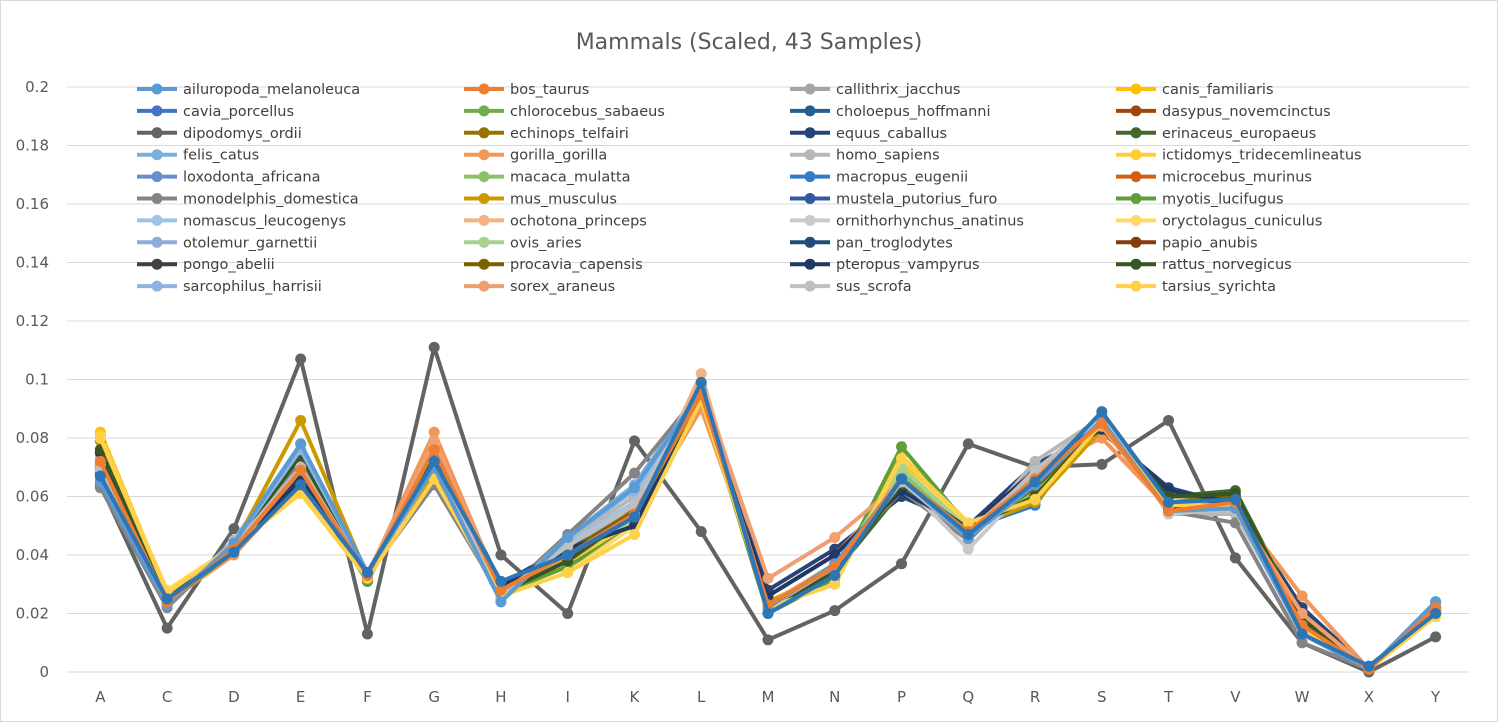 The width and height of the screenshot is (1498, 722). What do you see at coordinates (1219, 287) in the screenshot?
I see `legend-label: tarsius_syrichta` at bounding box center [1219, 287].